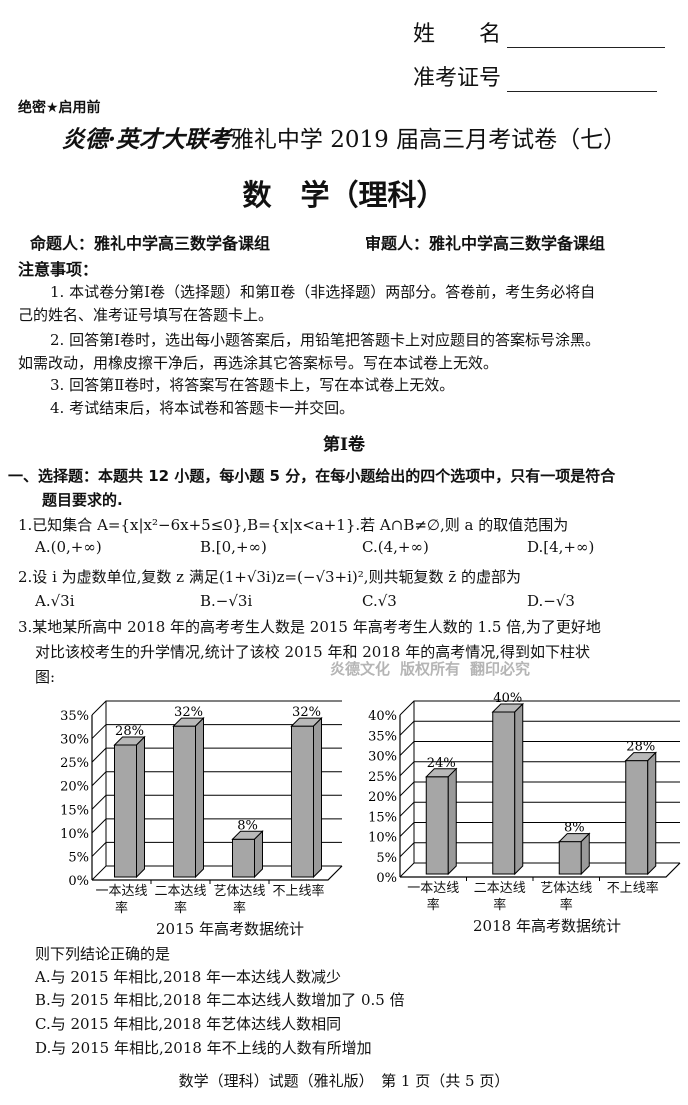 This screenshot has height=1105, width=688. What do you see at coordinates (188, 1024) in the screenshot?
I see `q3-option-c: C.与 2015 年相比,2018 年艺体达线人数相同` at bounding box center [188, 1024].